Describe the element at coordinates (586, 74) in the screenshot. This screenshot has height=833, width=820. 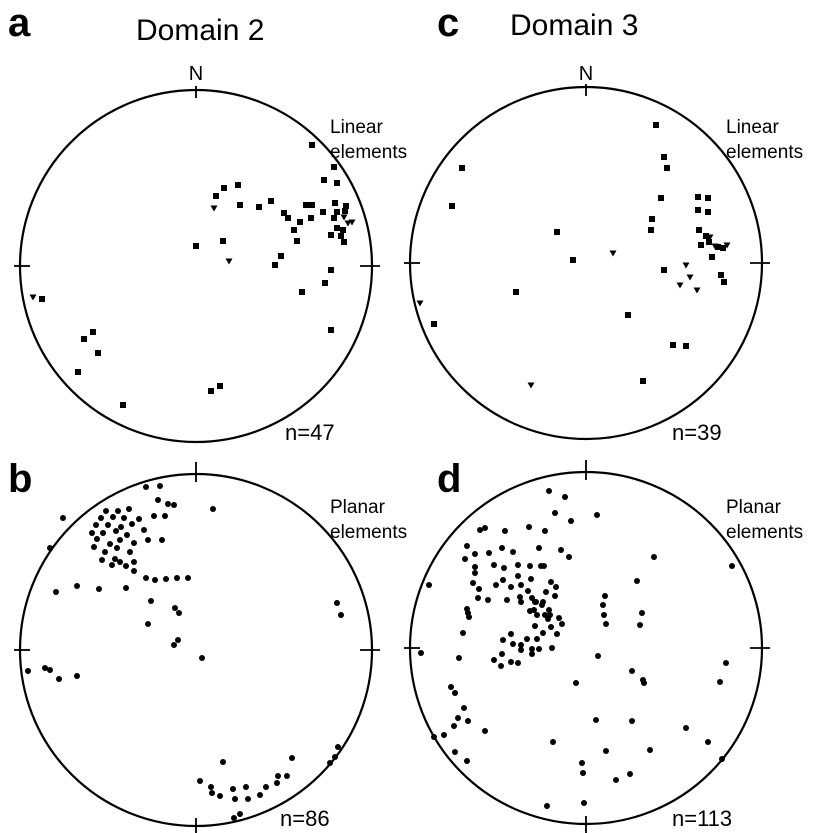
I see `north-label-c: N` at that location.